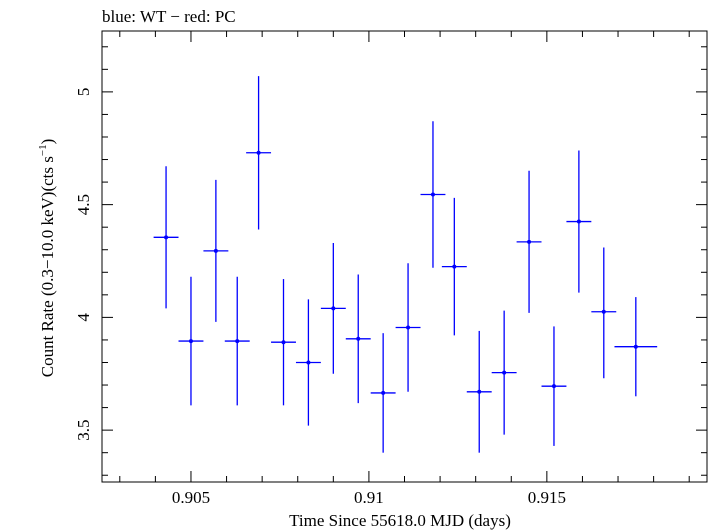 This screenshot has height=532, width=709. Describe the element at coordinates (169, 16) in the screenshot. I see `chart-title: blue: WT − red: PC` at that location.